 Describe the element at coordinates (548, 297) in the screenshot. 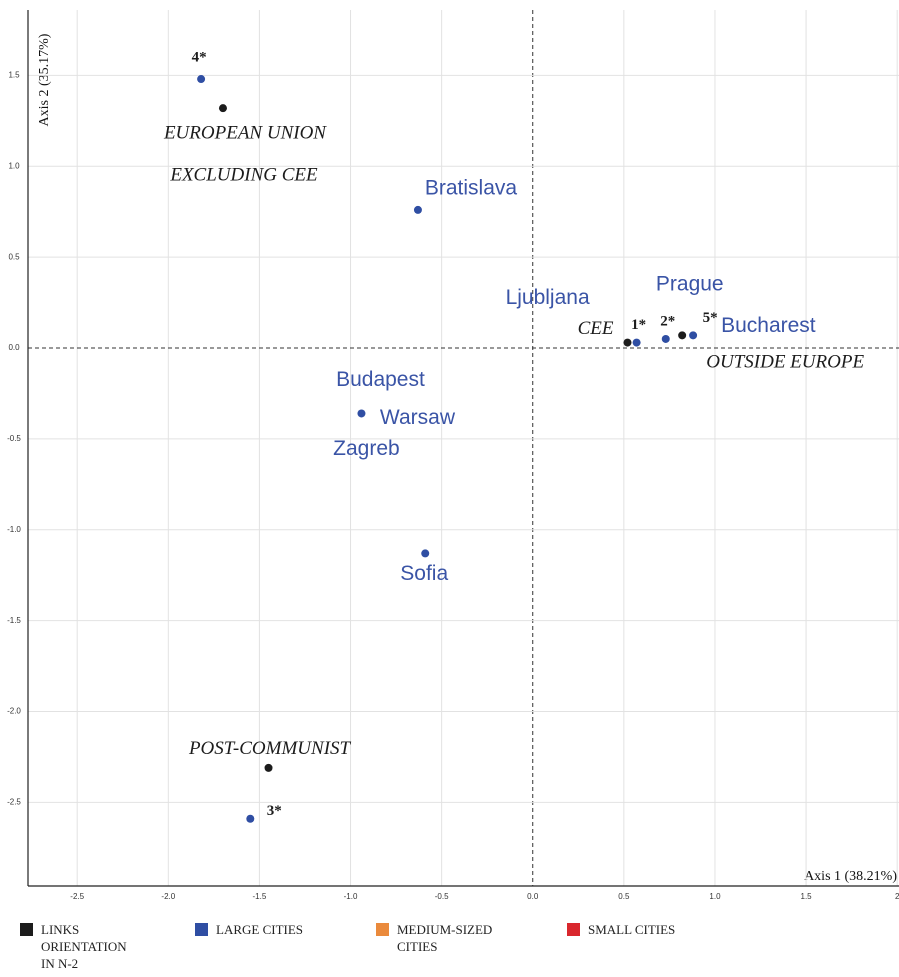

I see `point-label: Ljubljana` at that location.